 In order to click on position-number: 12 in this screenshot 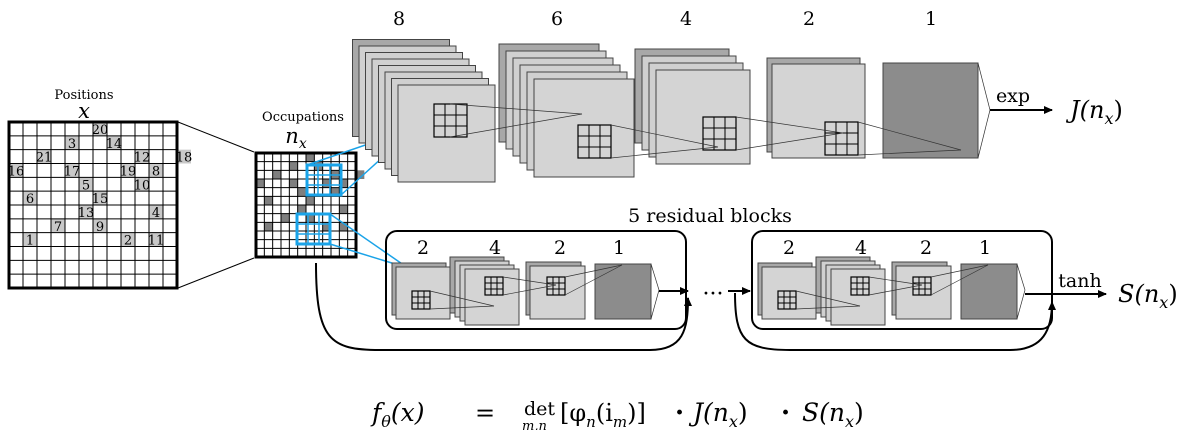, I will do `click(142, 158)`.